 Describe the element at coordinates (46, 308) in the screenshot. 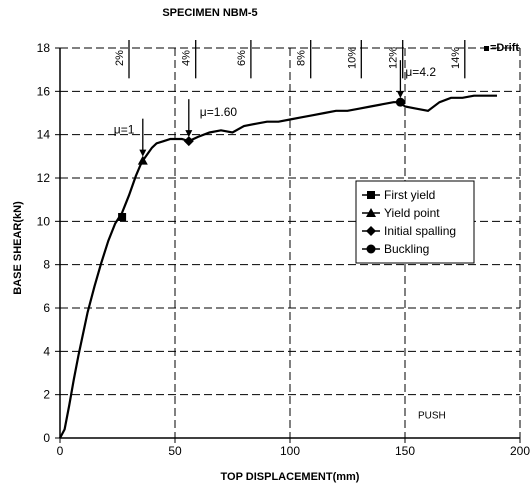

I see `y-tick-label: 6` at that location.